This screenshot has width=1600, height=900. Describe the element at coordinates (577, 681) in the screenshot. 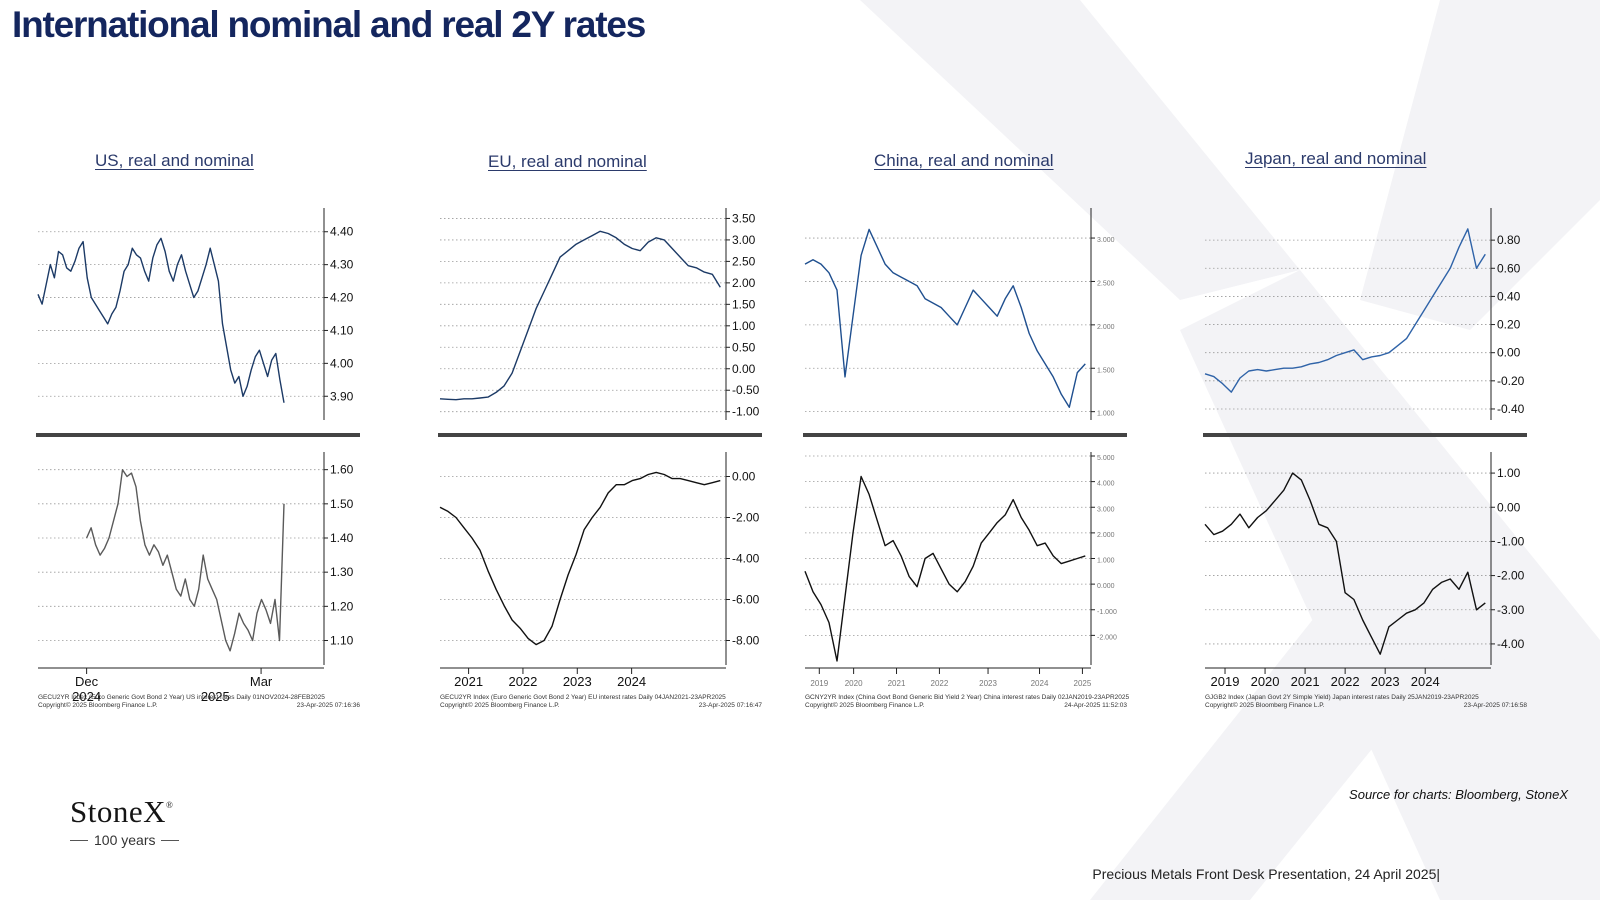

I see `eu-xtick-label: 2023` at that location.